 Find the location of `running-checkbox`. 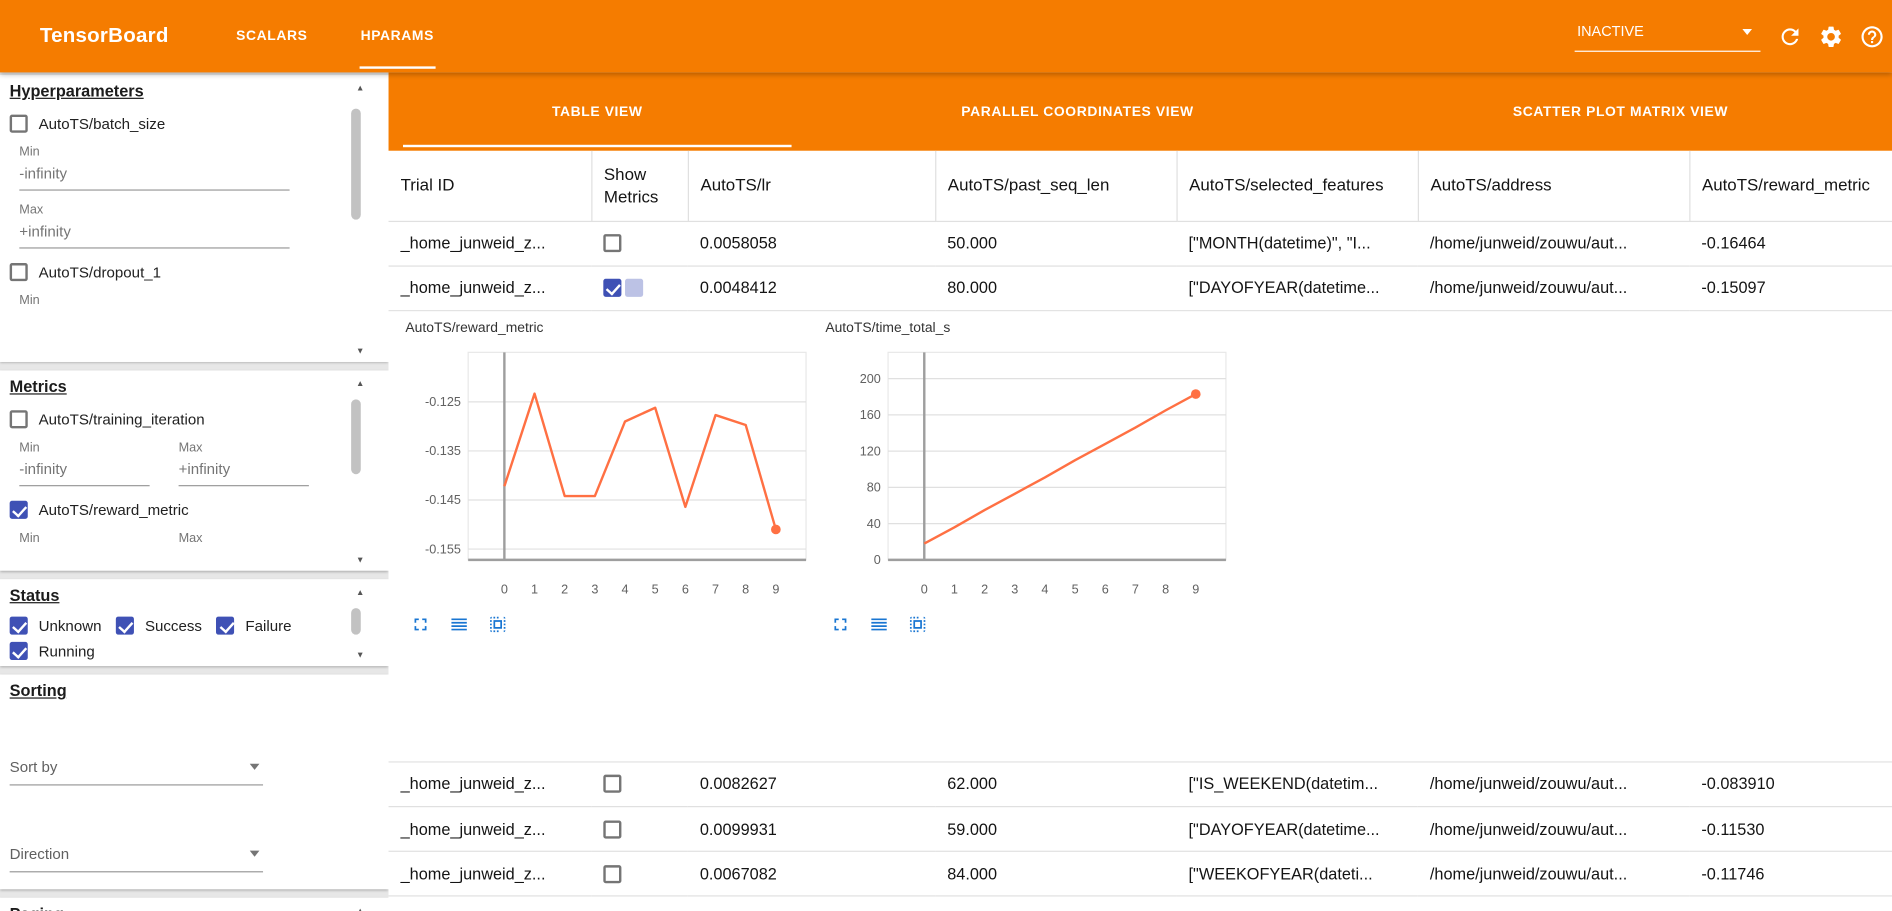

running-checkbox is located at coordinates (18, 651).